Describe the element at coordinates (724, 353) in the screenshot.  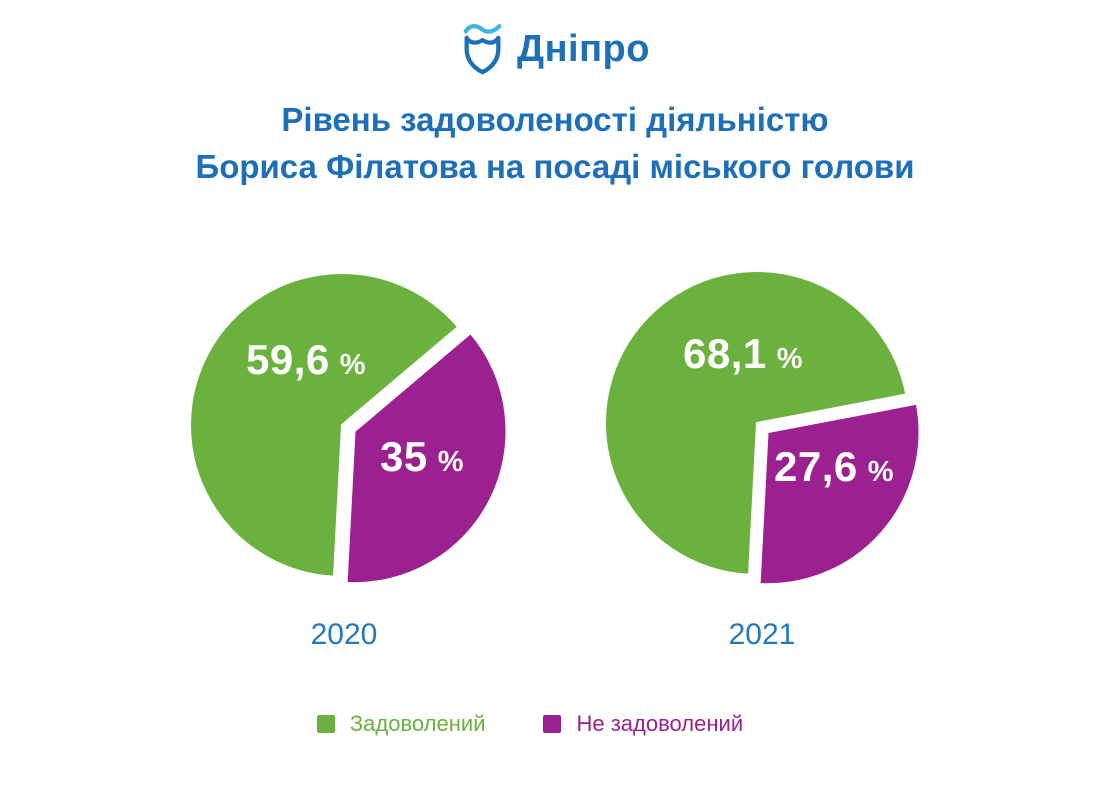
I see `slice-value: 68,1` at that location.